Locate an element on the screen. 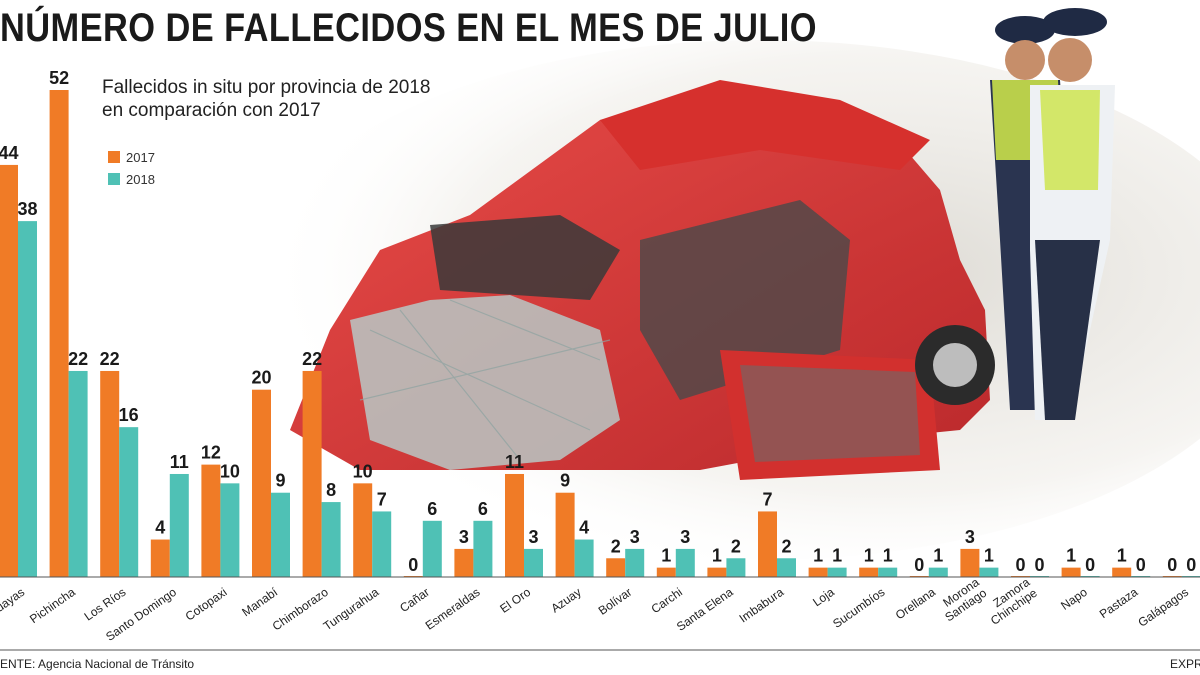 This screenshot has width=1200, height=675. traffic-officers is located at coordinates (1052, 214).